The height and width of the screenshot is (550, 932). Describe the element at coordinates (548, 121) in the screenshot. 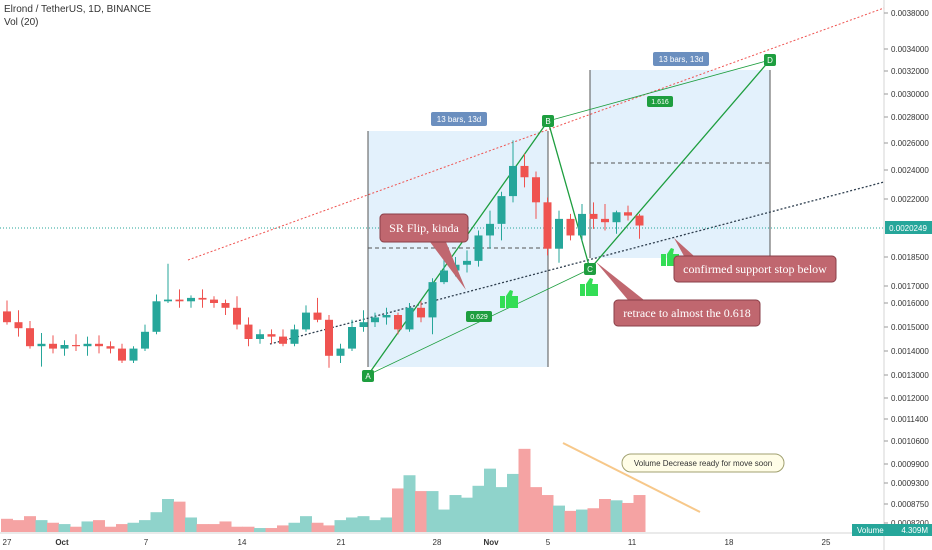

I see `point-b-marker` at that location.